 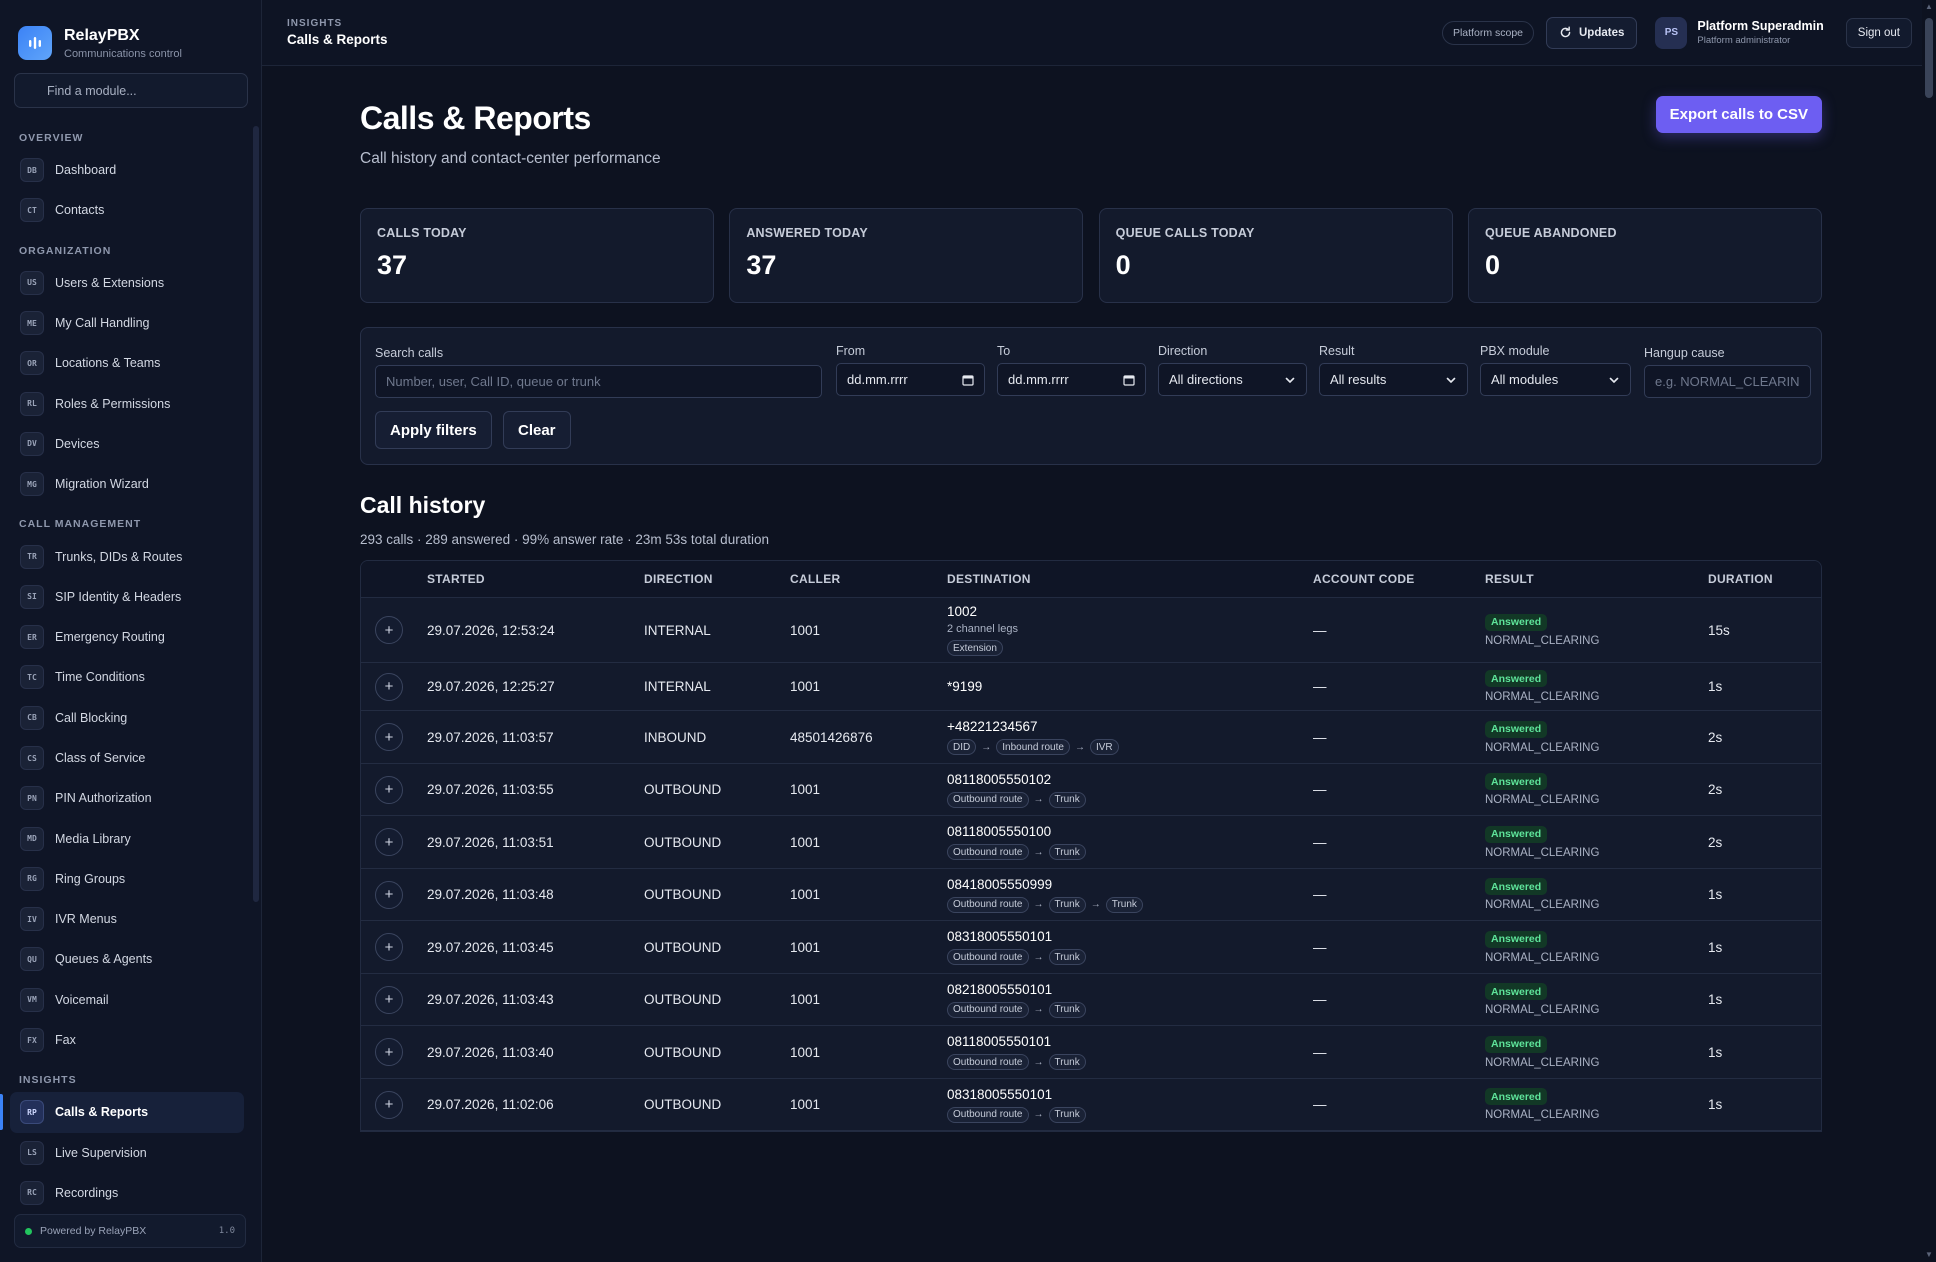 I want to click on started-cell: 29.07.2026, 12:53:24, so click(x=491, y=630).